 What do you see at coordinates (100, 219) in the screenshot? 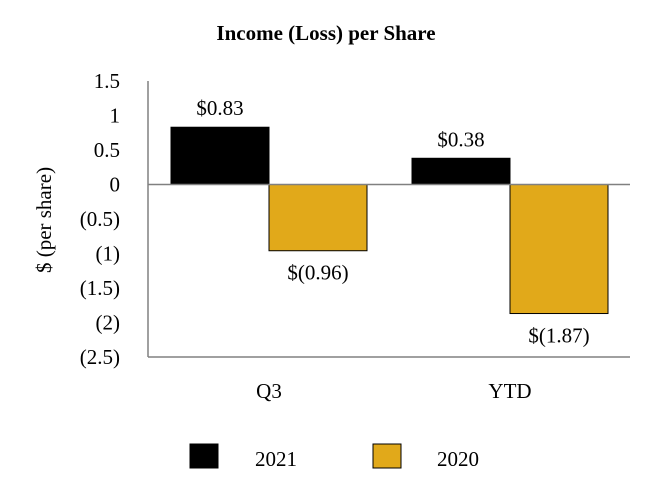
I see `y-tick-label: (0.5)` at bounding box center [100, 219].